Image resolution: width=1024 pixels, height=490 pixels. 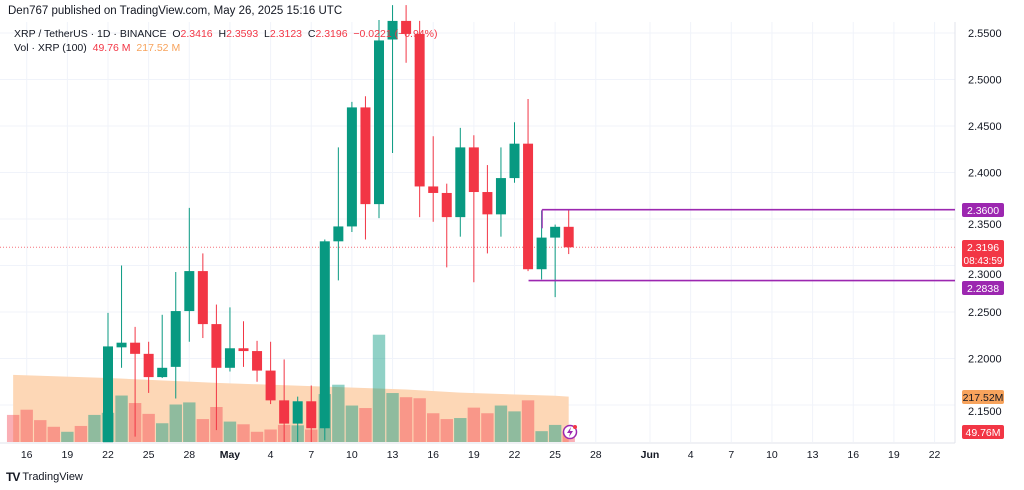 I want to click on countdown-label: 08:43:59, so click(x=983, y=261).